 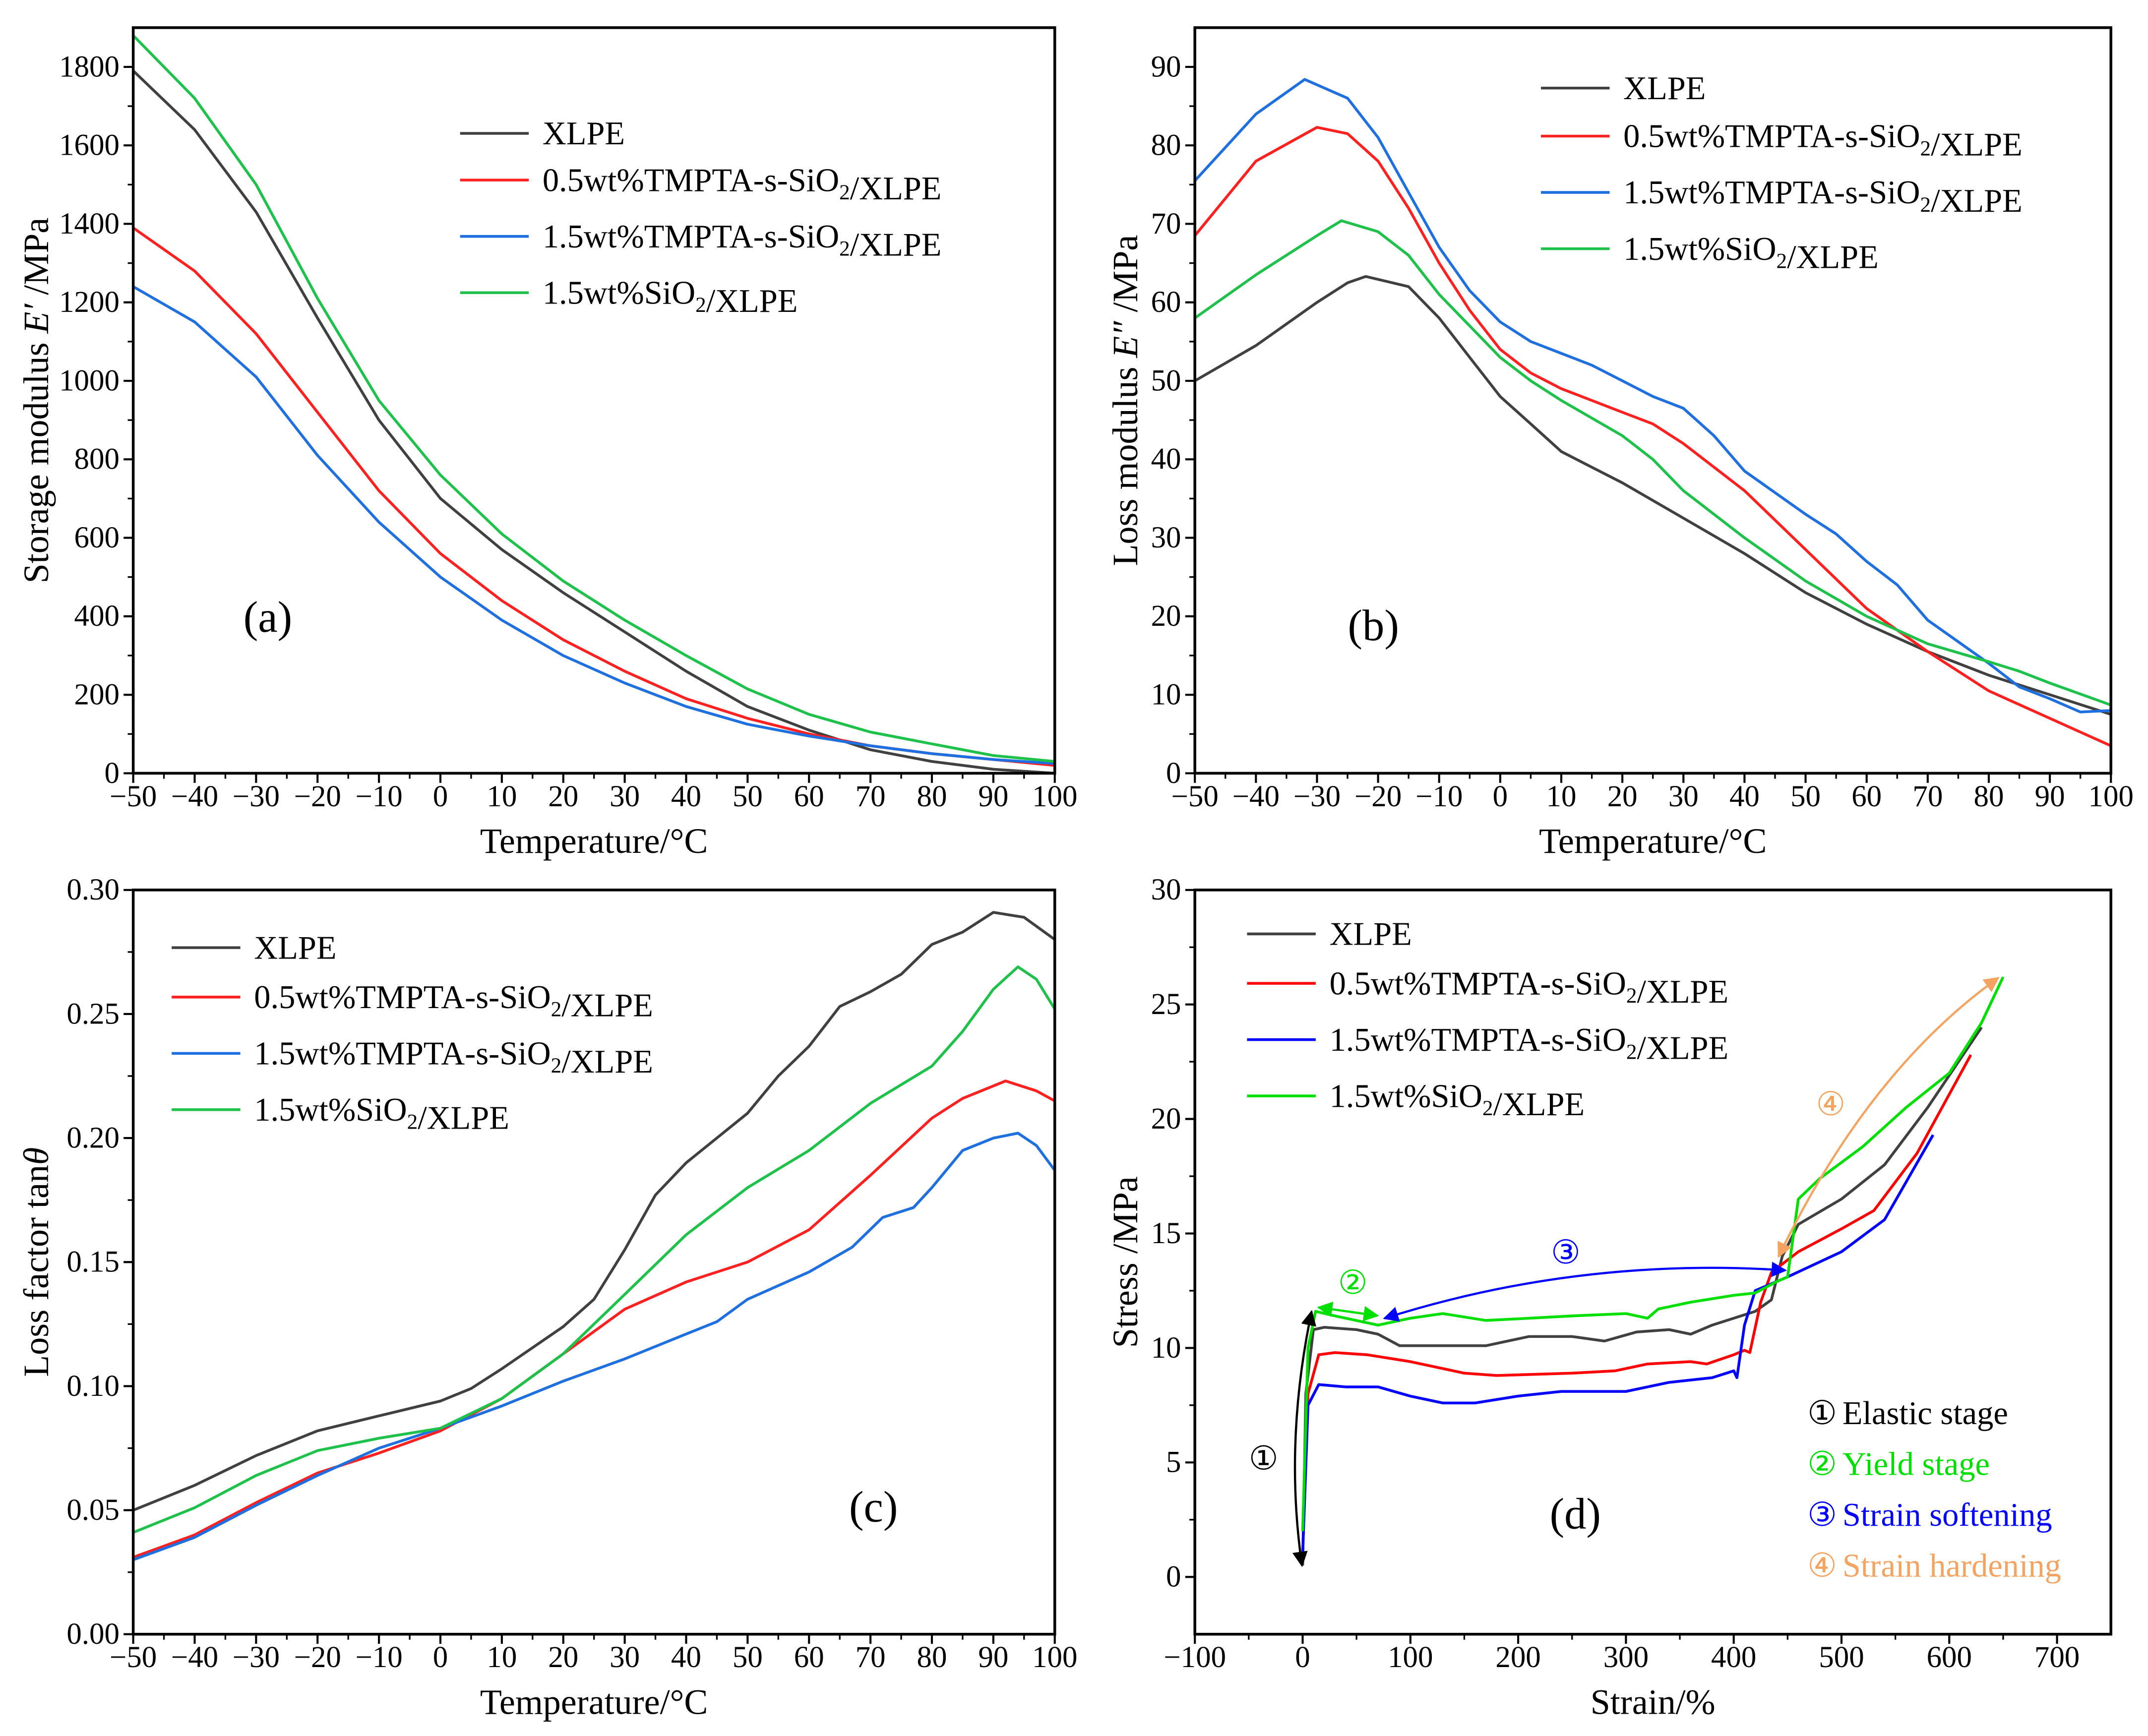 What do you see at coordinates (1166, 1348) in the screenshot?
I see `y-tick-label: 10` at bounding box center [1166, 1348].